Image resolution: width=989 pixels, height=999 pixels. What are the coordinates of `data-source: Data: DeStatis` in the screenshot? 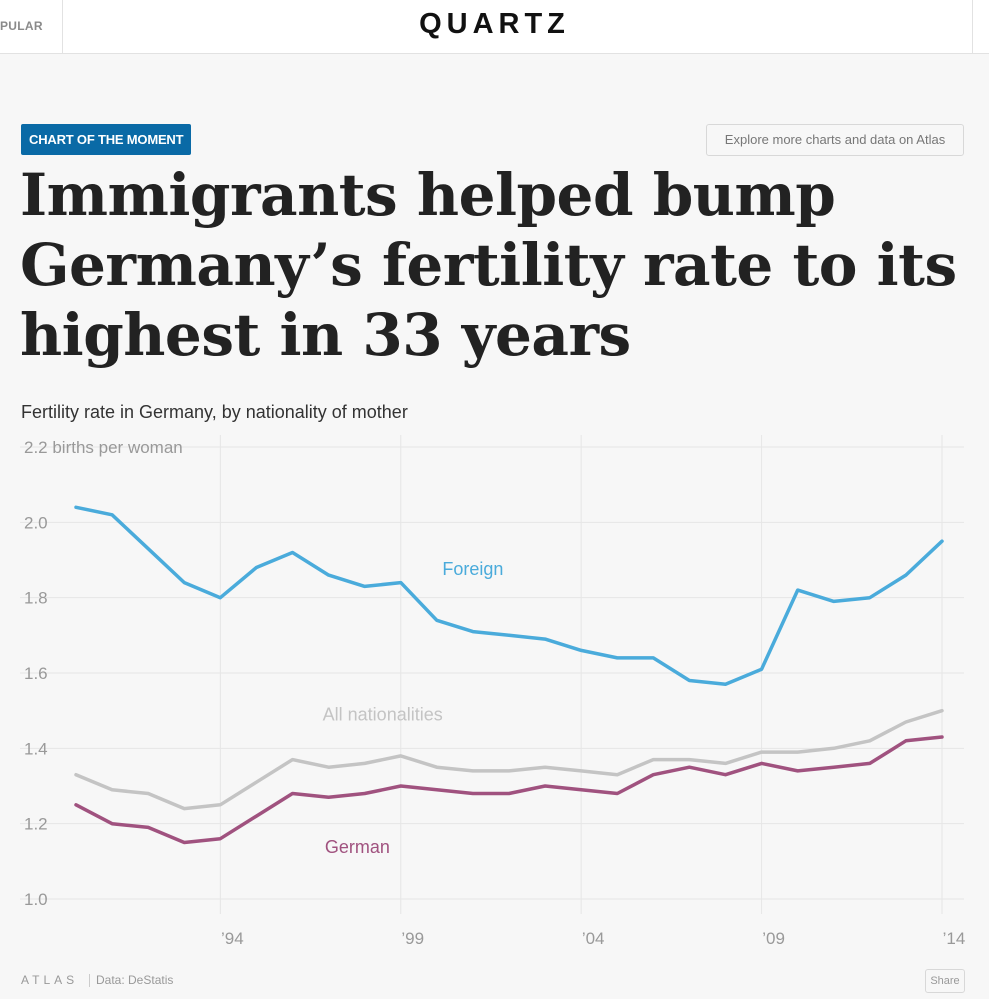 It's located at (135, 980).